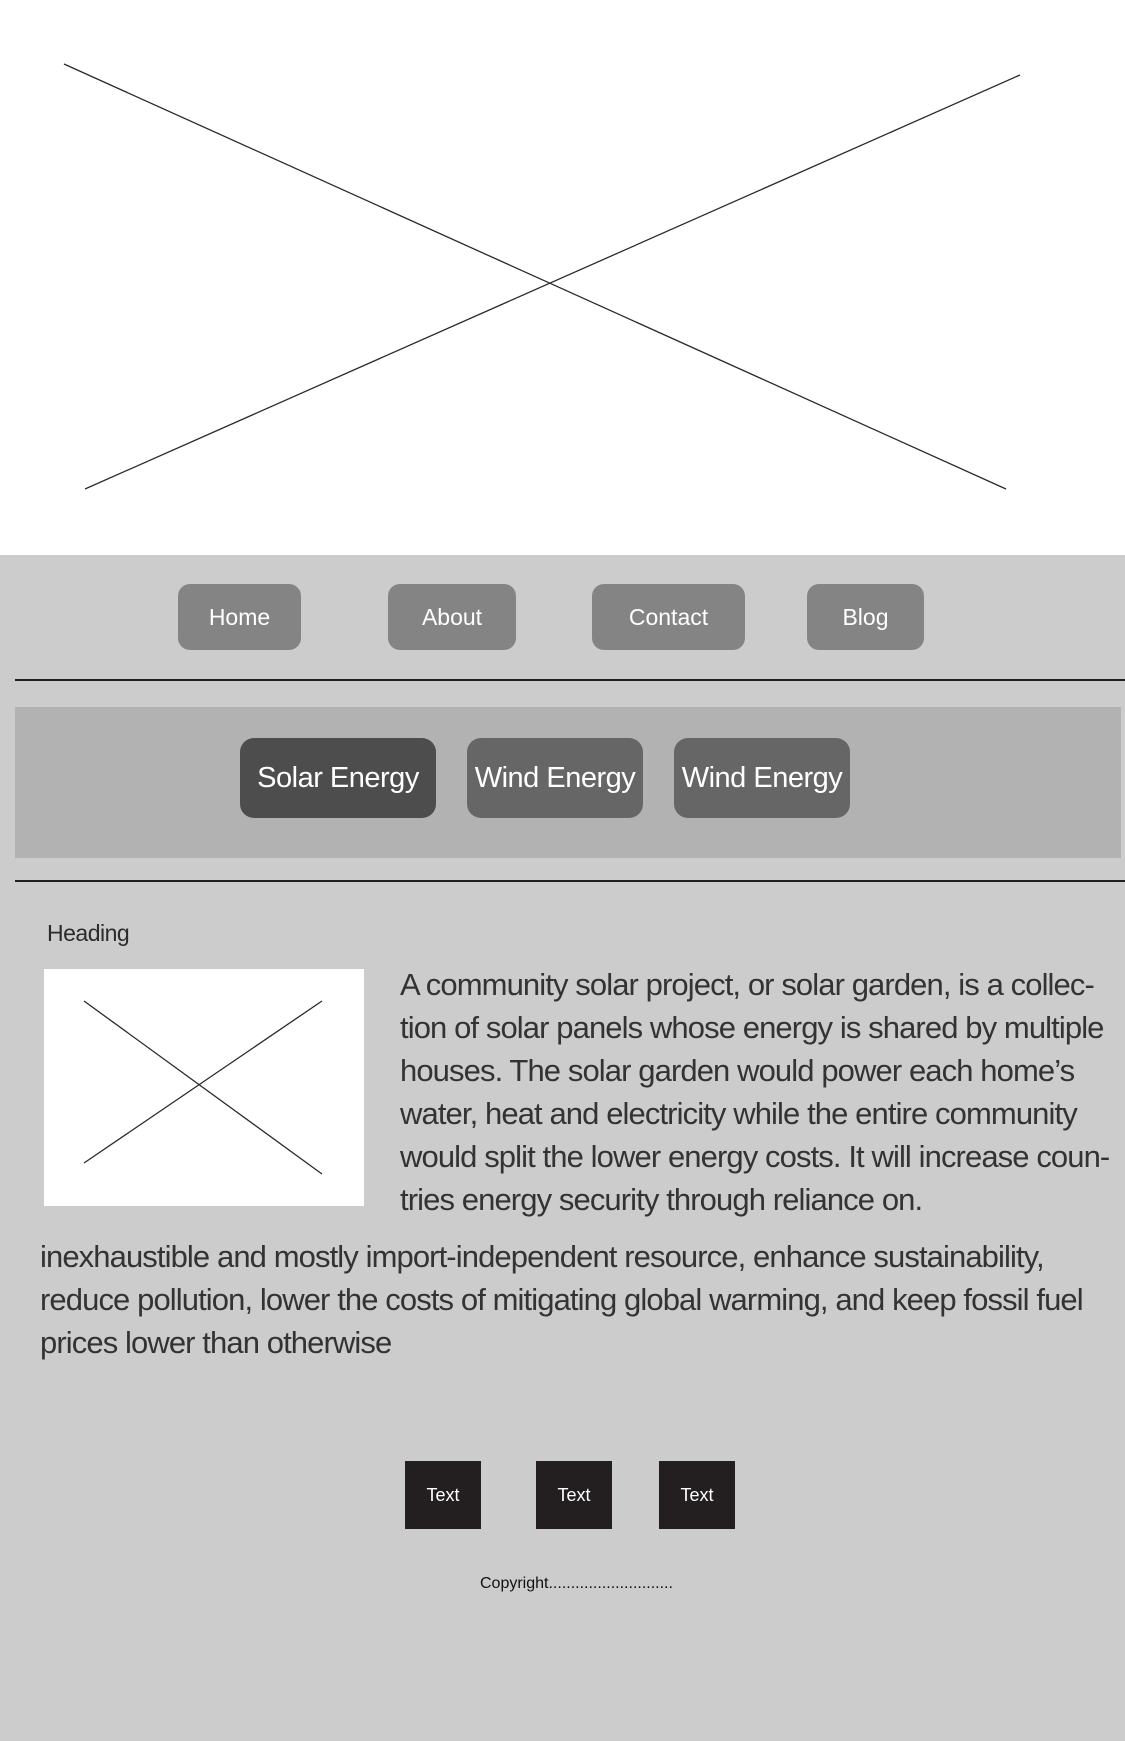  I want to click on image-placeholder-icon, so click(203, 1087).